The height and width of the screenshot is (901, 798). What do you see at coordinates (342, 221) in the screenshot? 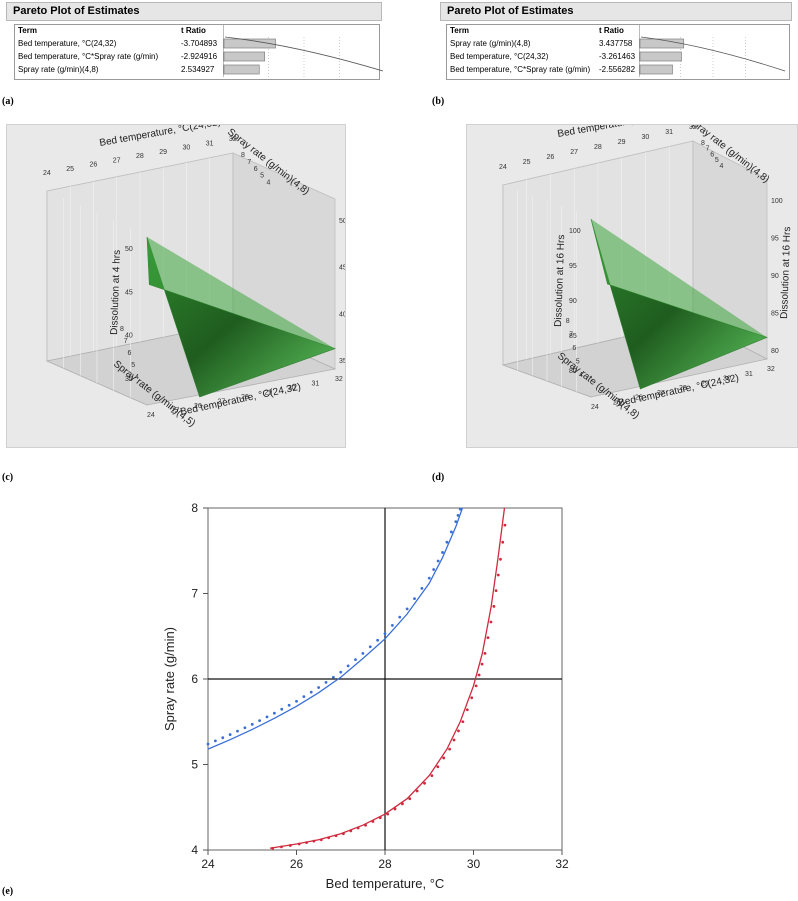
I see `right-z-tick-label: 50` at bounding box center [342, 221].